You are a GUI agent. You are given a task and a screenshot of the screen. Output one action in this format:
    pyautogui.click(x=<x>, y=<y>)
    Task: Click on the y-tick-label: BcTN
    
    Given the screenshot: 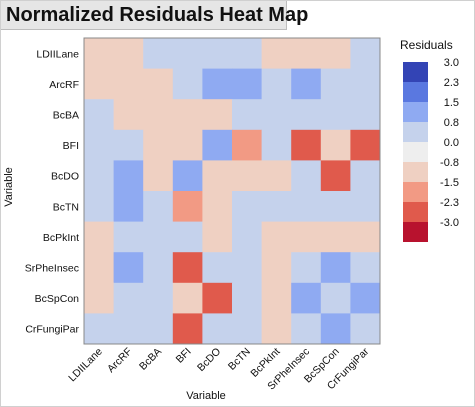 What is the action you would take?
    pyautogui.click(x=66, y=207)
    